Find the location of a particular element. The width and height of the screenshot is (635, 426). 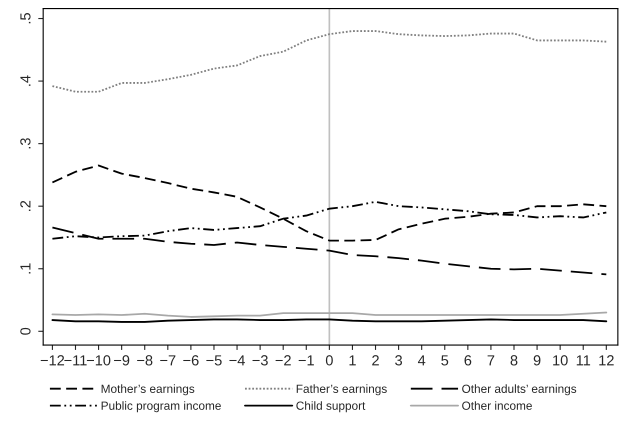

x-tick-label: −5 is located at coordinates (214, 360).